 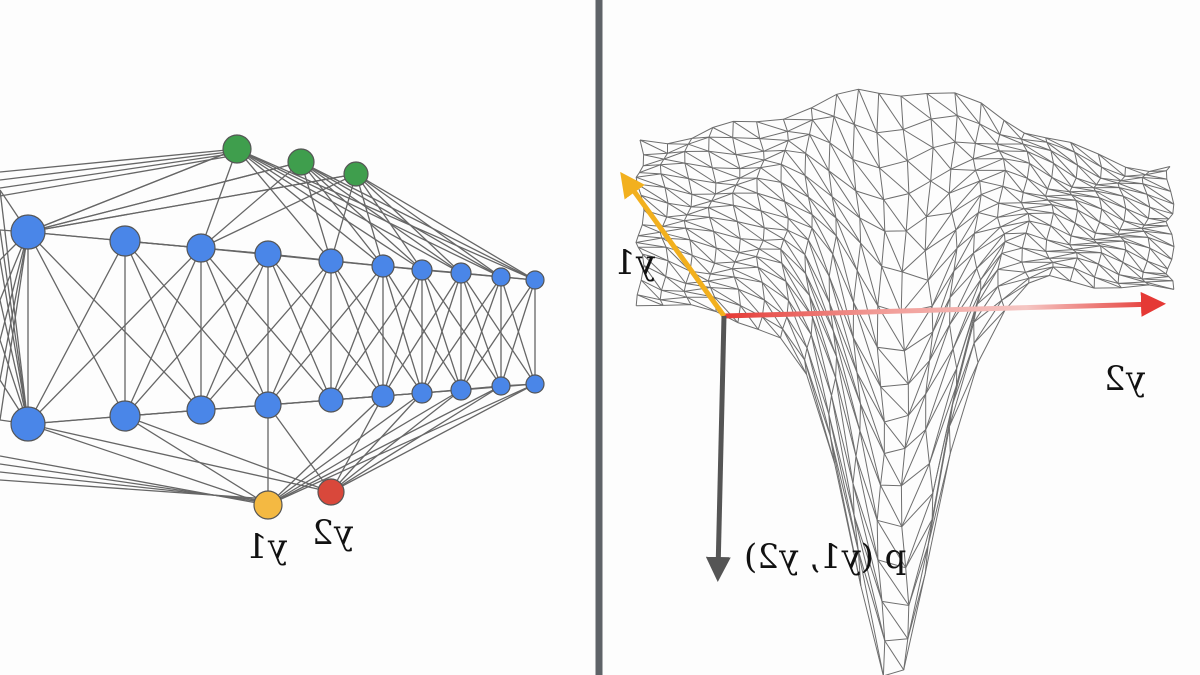 What do you see at coordinates (944, 305) in the screenshot?
I see `axis-y2-arrow` at bounding box center [944, 305].